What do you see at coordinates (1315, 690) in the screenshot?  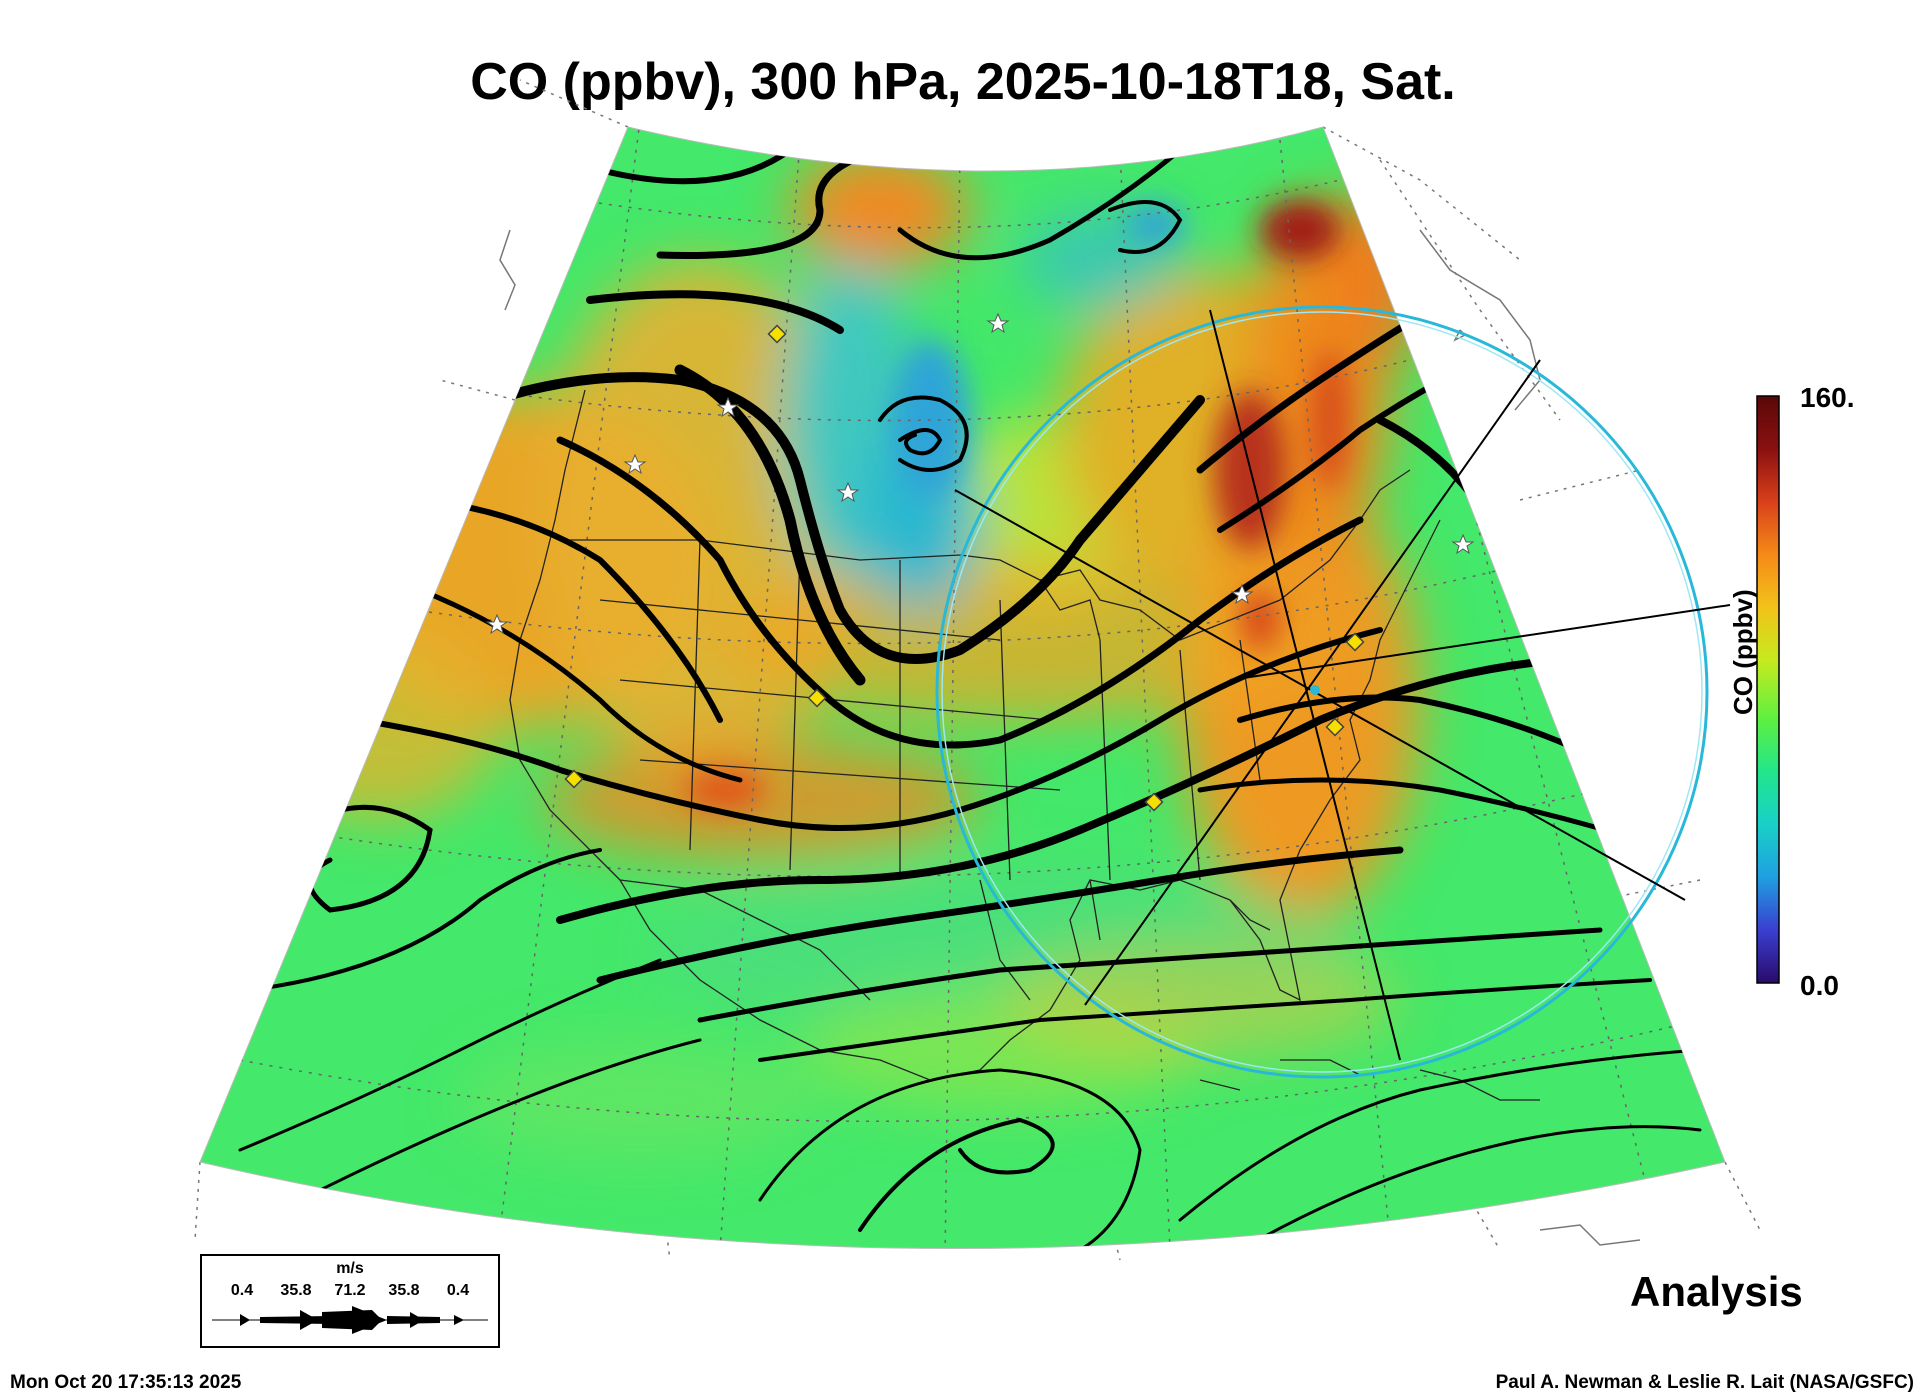 I see `ring-center-marker` at bounding box center [1315, 690].